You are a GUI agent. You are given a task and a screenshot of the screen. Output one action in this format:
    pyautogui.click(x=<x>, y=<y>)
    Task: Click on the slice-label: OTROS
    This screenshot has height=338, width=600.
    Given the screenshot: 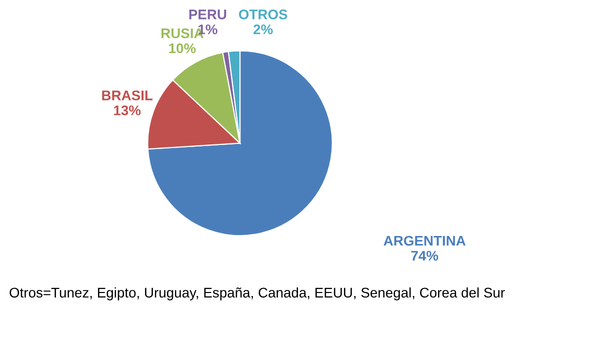 What is the action you would take?
    pyautogui.click(x=263, y=15)
    